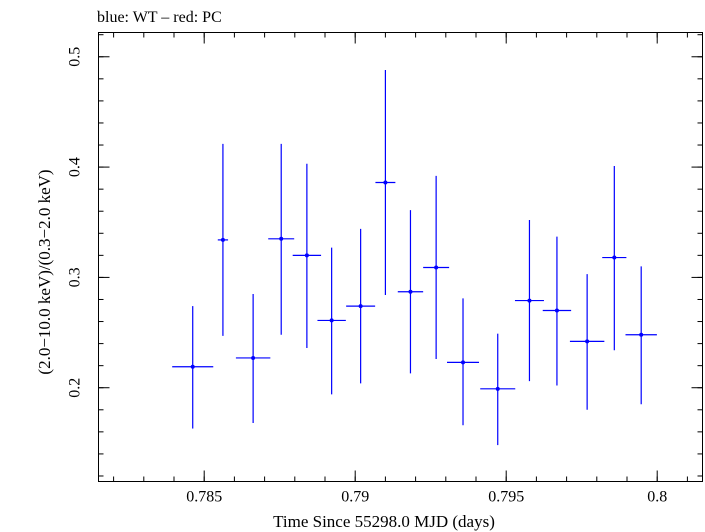 Image resolution: width=705 pixels, height=532 pixels. I want to click on x-tick-label: 0.795, so click(506, 497).